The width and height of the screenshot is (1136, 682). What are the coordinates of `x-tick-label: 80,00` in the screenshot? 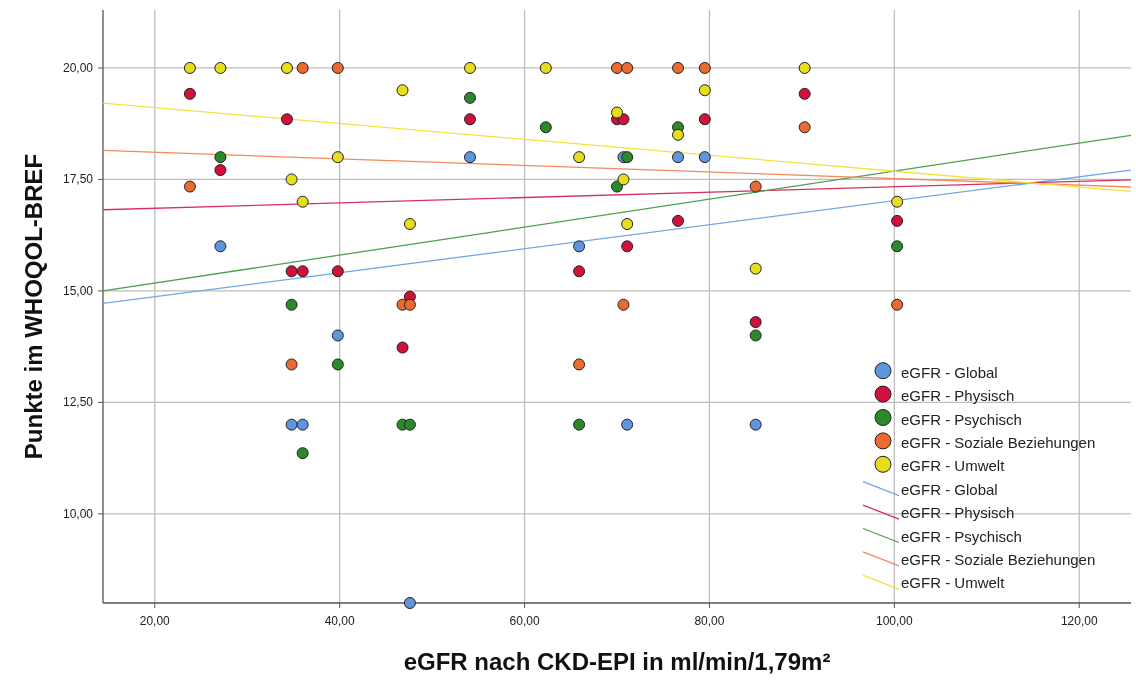 It's located at (709, 621).